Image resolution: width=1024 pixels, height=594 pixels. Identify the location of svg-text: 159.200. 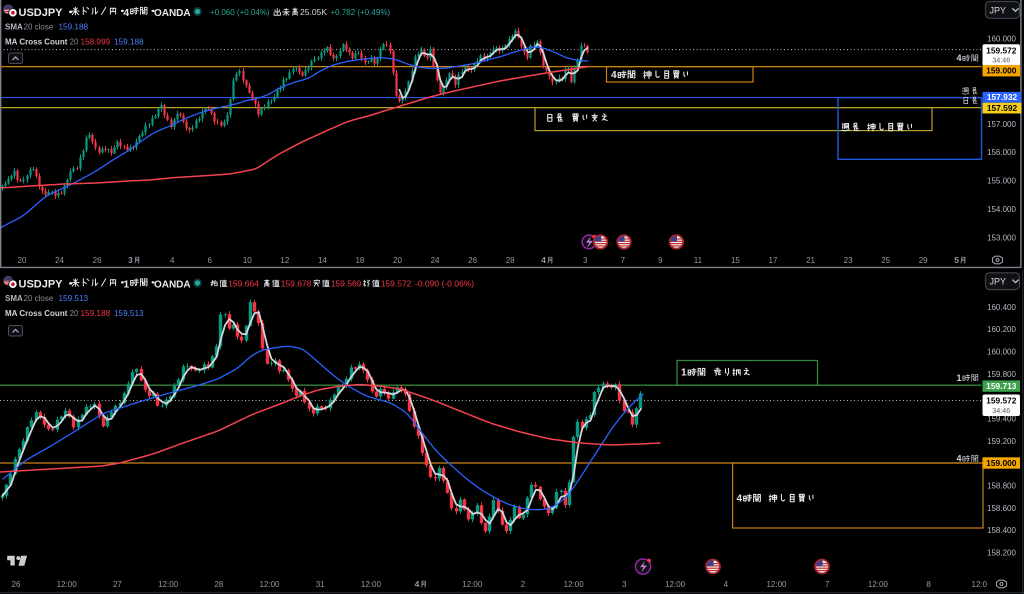
(1001, 441).